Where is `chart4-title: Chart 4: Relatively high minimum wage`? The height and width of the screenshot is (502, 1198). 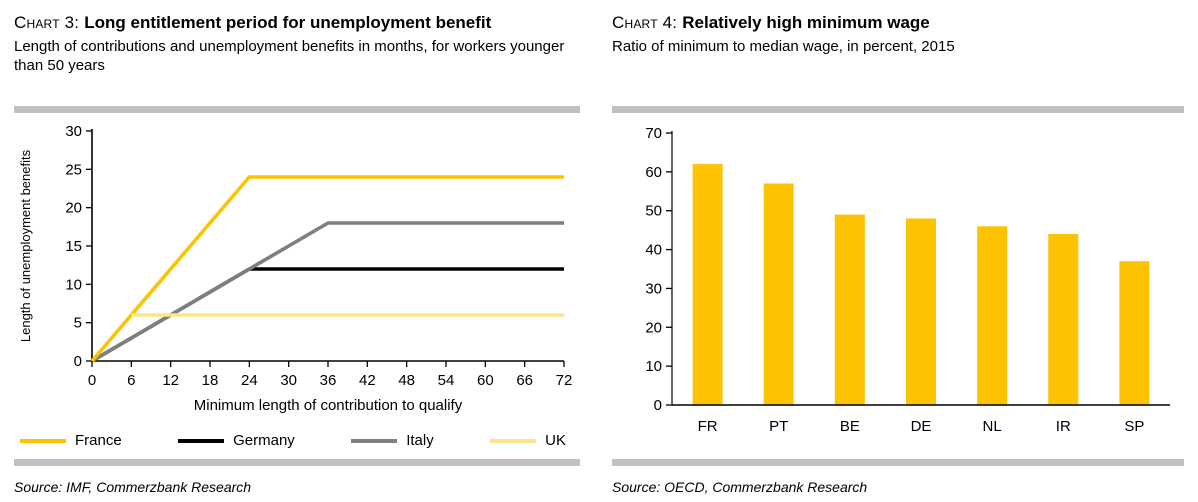
chart4-title: Chart 4: Relatively high minimum wage is located at coordinates (874, 23).